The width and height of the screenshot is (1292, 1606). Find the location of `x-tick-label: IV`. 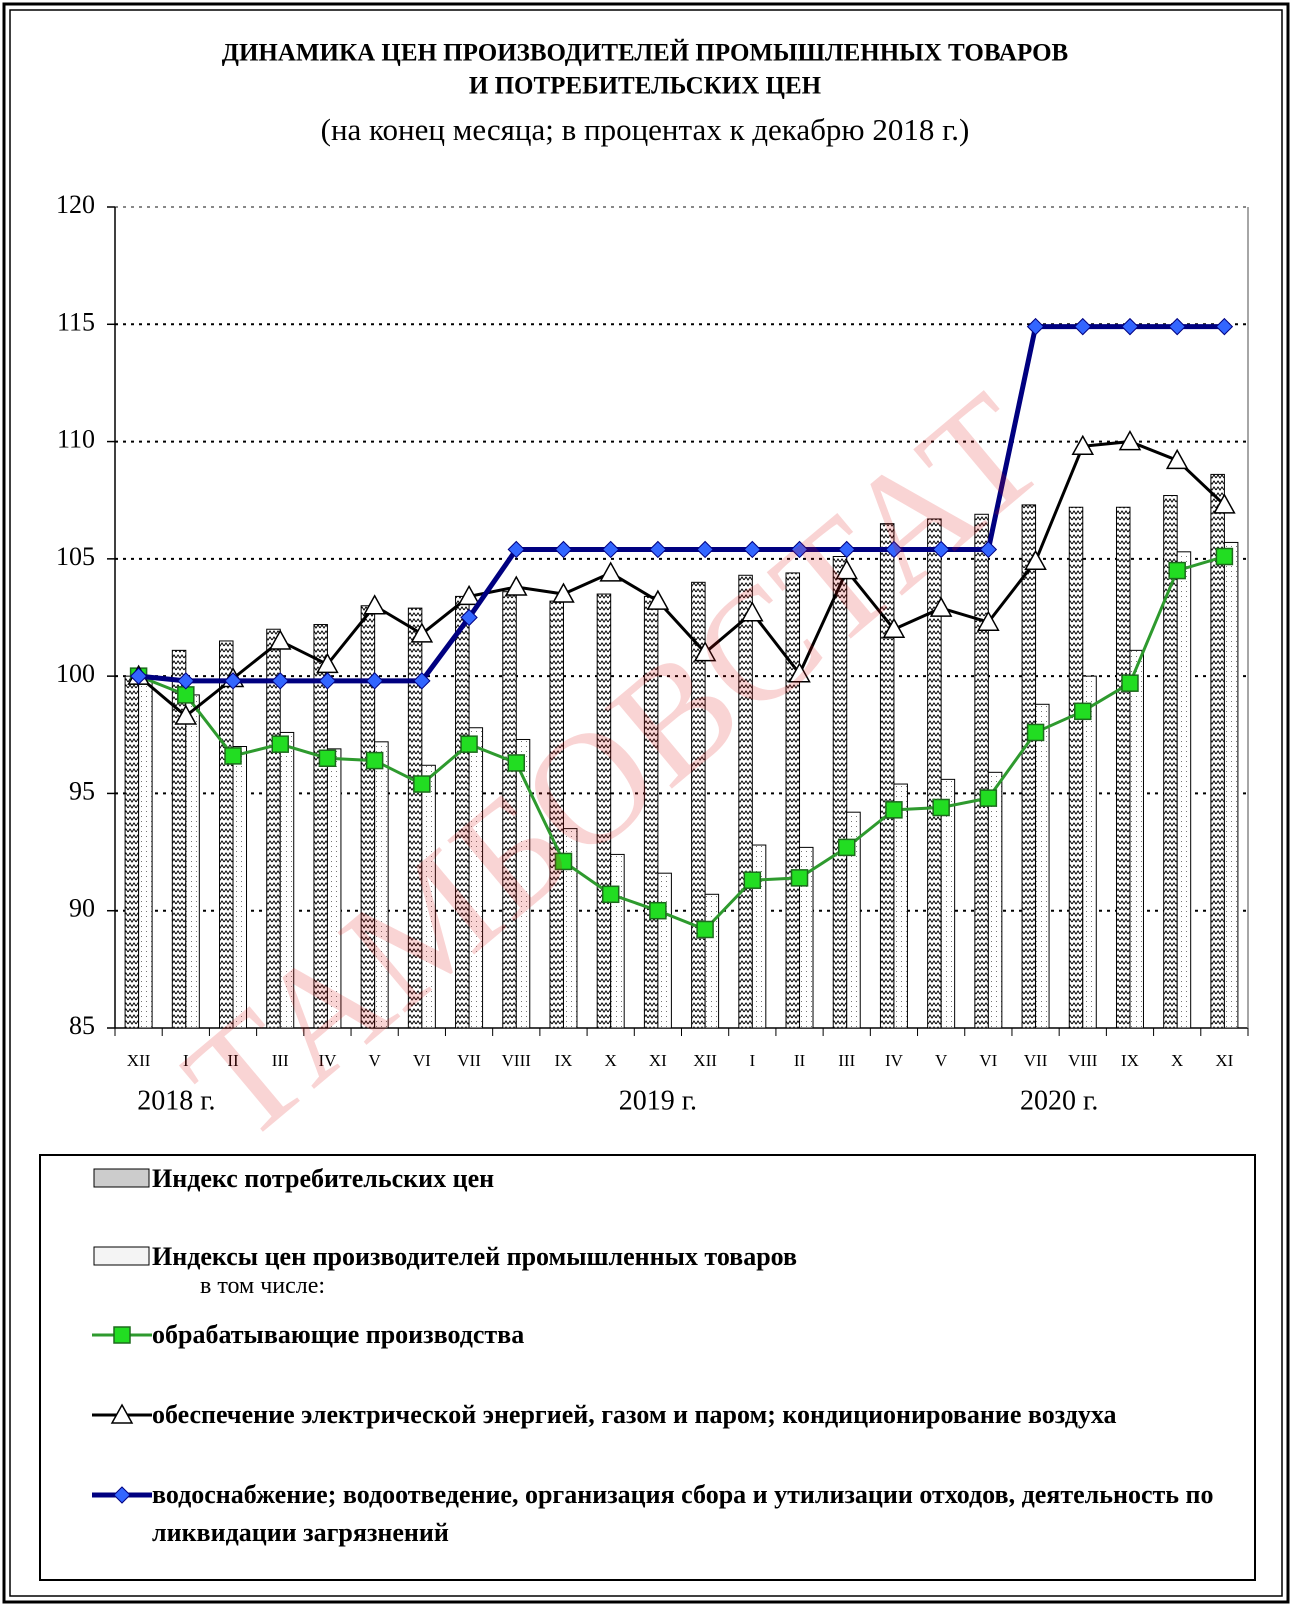

x-tick-label: IV is located at coordinates (894, 1060).